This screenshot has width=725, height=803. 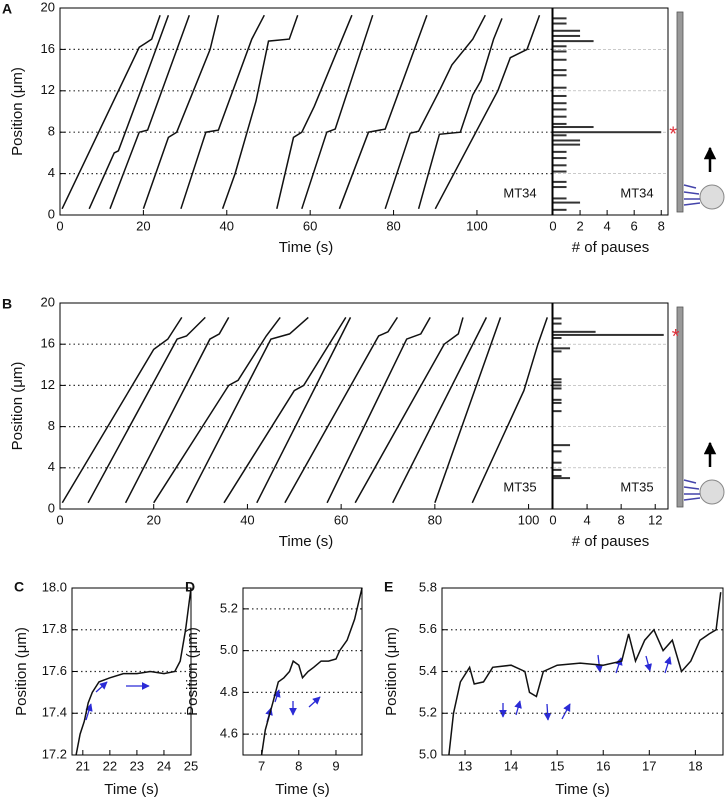 I want to click on y-tick-label: 4, so click(x=51, y=172).